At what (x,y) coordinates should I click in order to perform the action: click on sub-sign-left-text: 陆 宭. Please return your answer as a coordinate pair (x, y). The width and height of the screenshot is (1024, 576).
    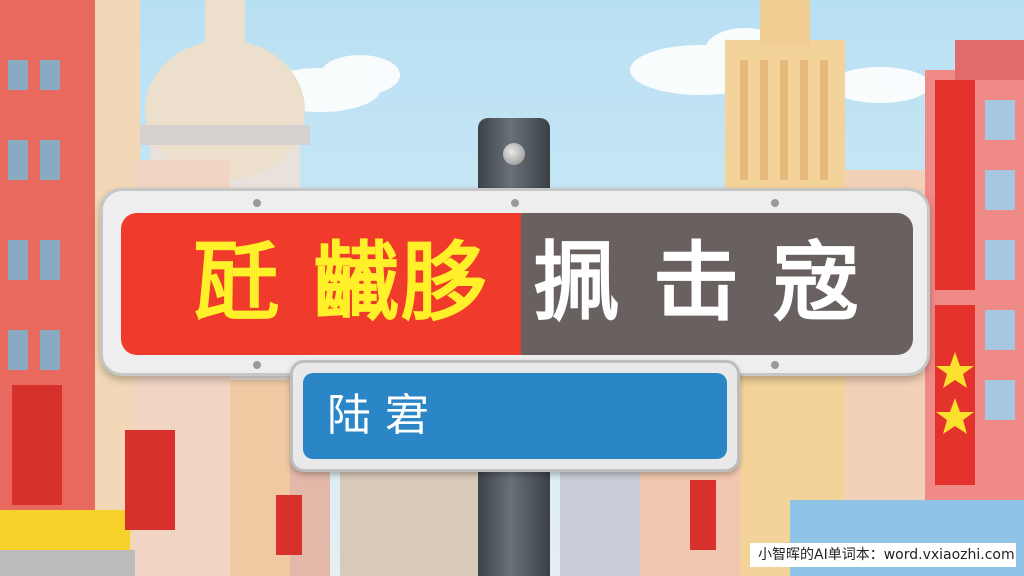
    Looking at the image, I should click on (378, 416).